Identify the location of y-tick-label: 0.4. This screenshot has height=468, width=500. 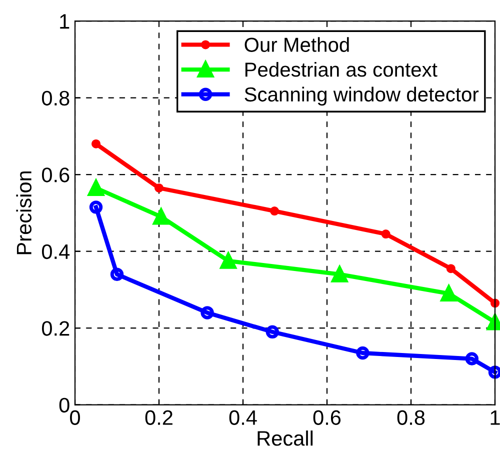
(56, 252).